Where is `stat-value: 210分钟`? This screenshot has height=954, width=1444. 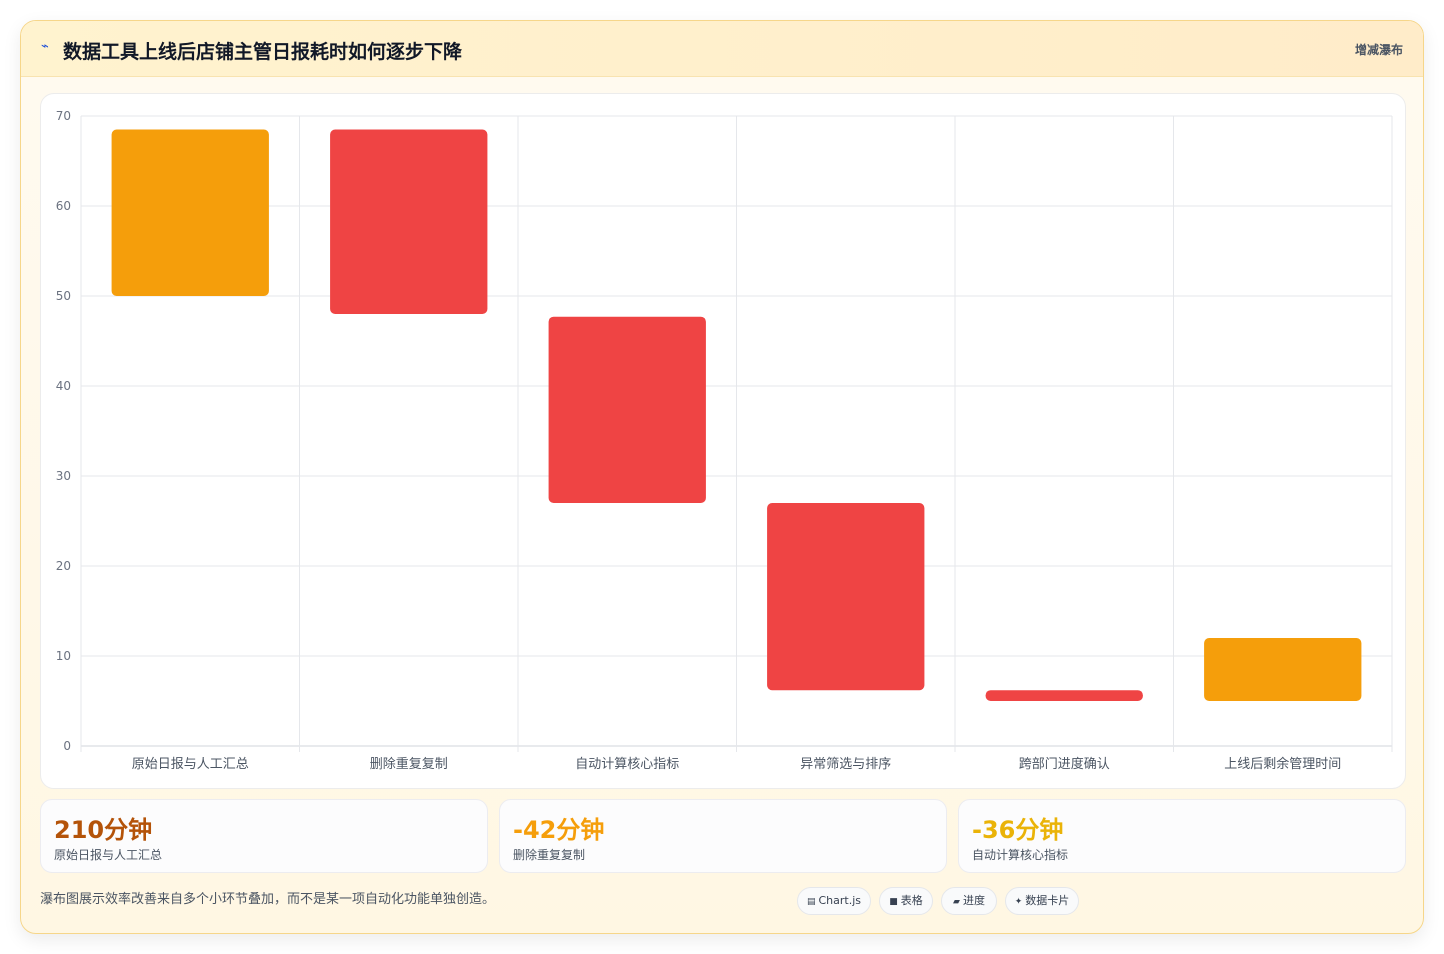 stat-value: 210分钟 is located at coordinates (103, 827).